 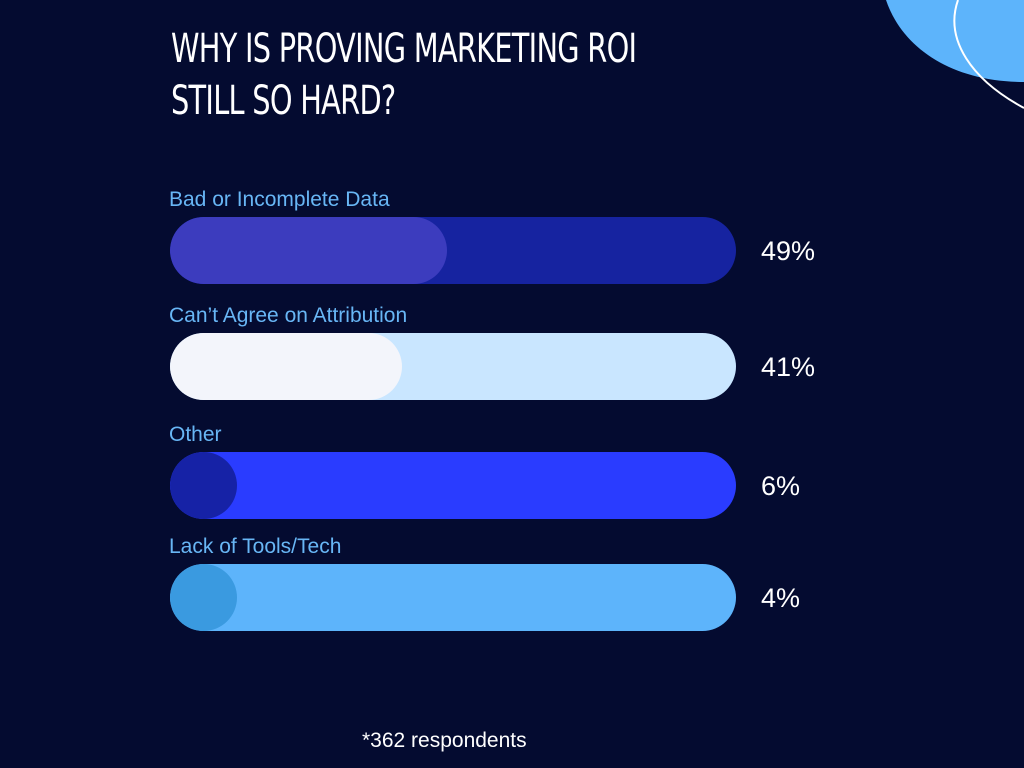 I want to click on corner-curve-line, so click(x=988, y=54).